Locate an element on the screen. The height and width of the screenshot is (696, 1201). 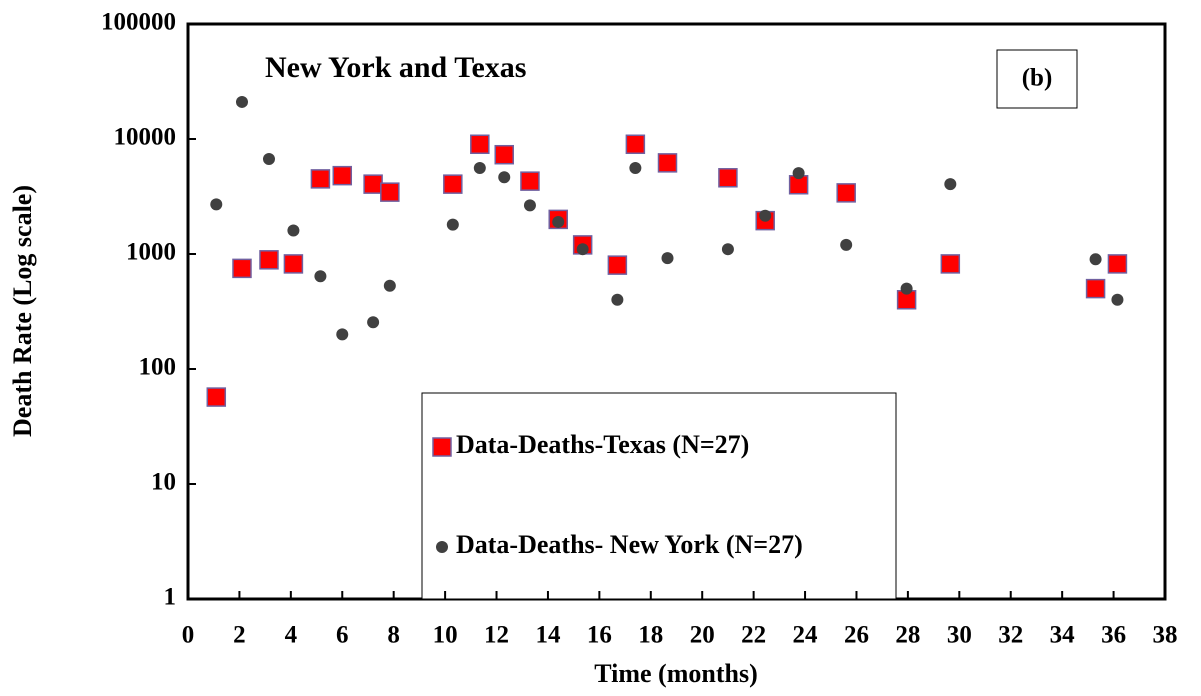
y-tick-label: 10 is located at coordinates (163, 482).